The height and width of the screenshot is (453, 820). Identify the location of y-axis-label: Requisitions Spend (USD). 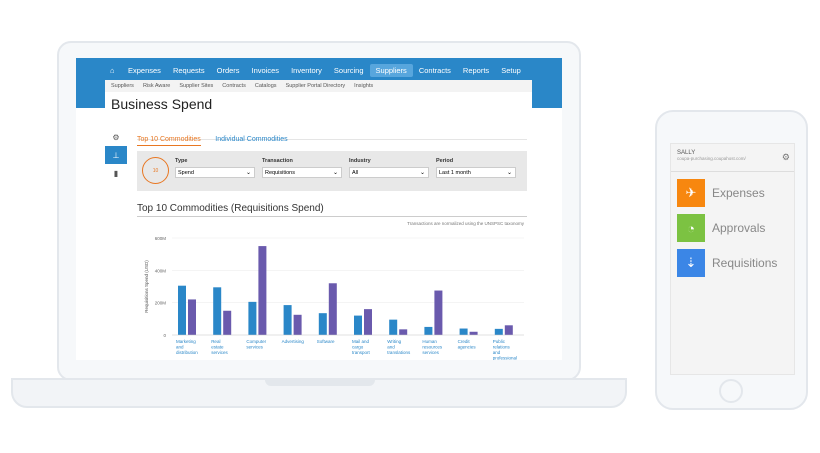
(146, 286).